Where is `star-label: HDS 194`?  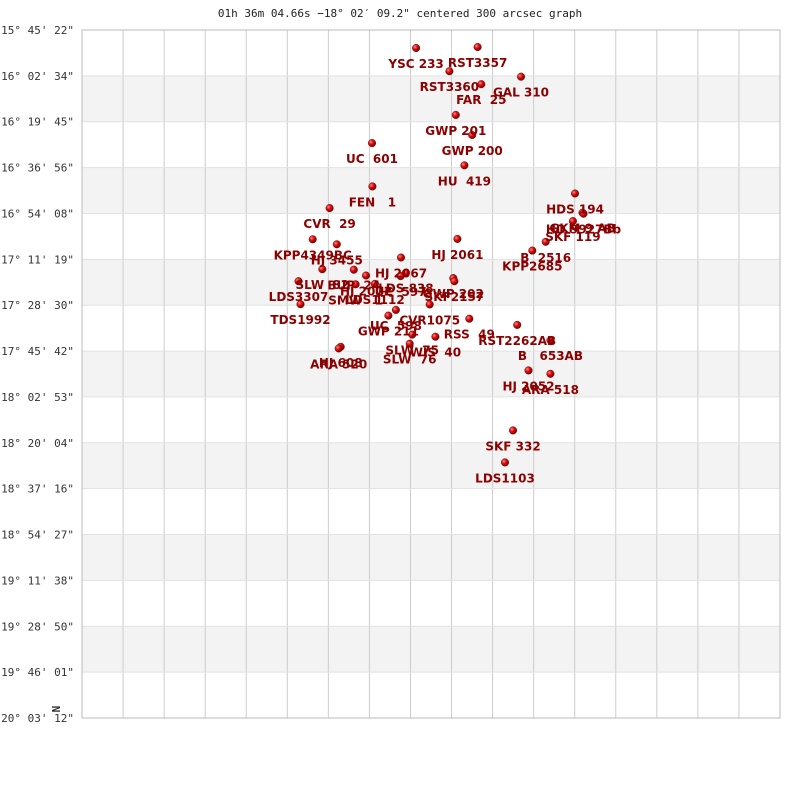 star-label: HDS 194 is located at coordinates (575, 210).